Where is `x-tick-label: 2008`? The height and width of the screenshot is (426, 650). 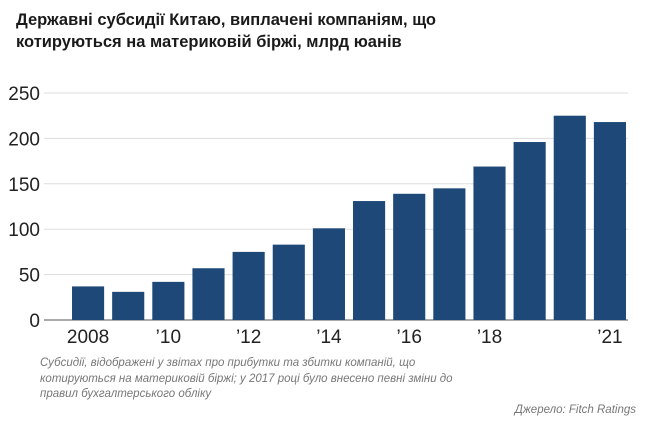 x-tick-label: 2008 is located at coordinates (88, 337).